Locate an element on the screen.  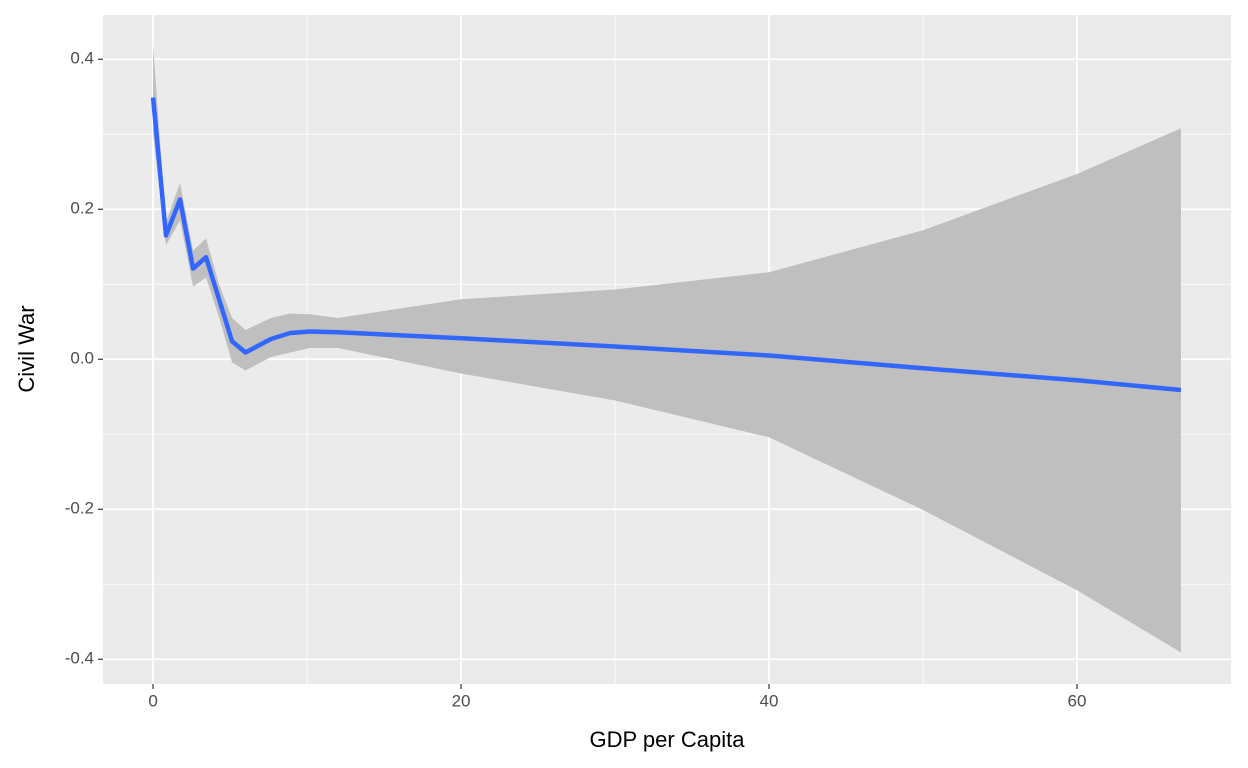
y-tick-label: 0.0 is located at coordinates (82, 358).